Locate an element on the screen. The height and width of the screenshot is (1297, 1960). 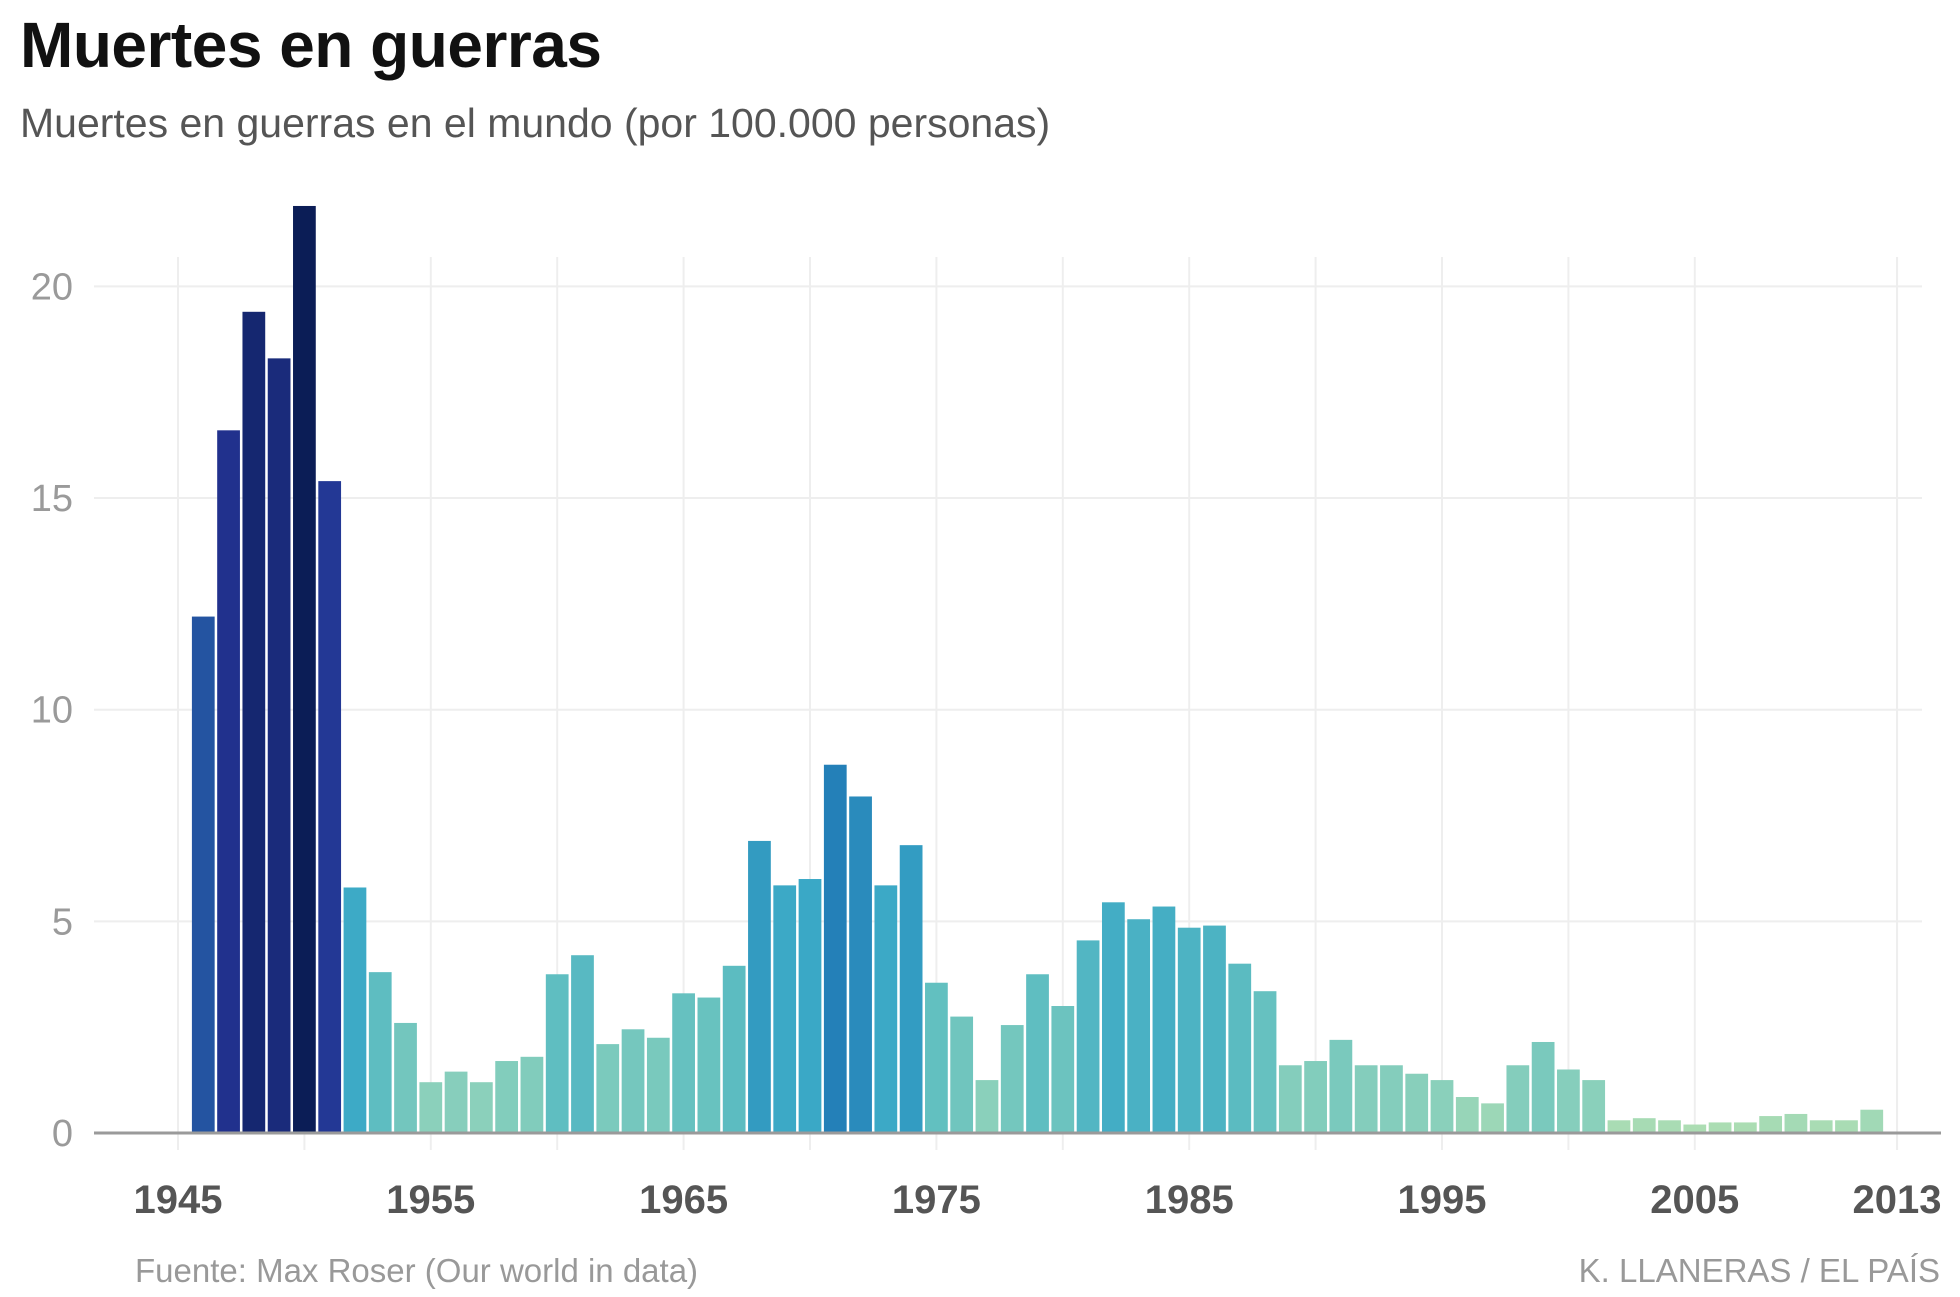
bar-1964 is located at coordinates (658, 1085).